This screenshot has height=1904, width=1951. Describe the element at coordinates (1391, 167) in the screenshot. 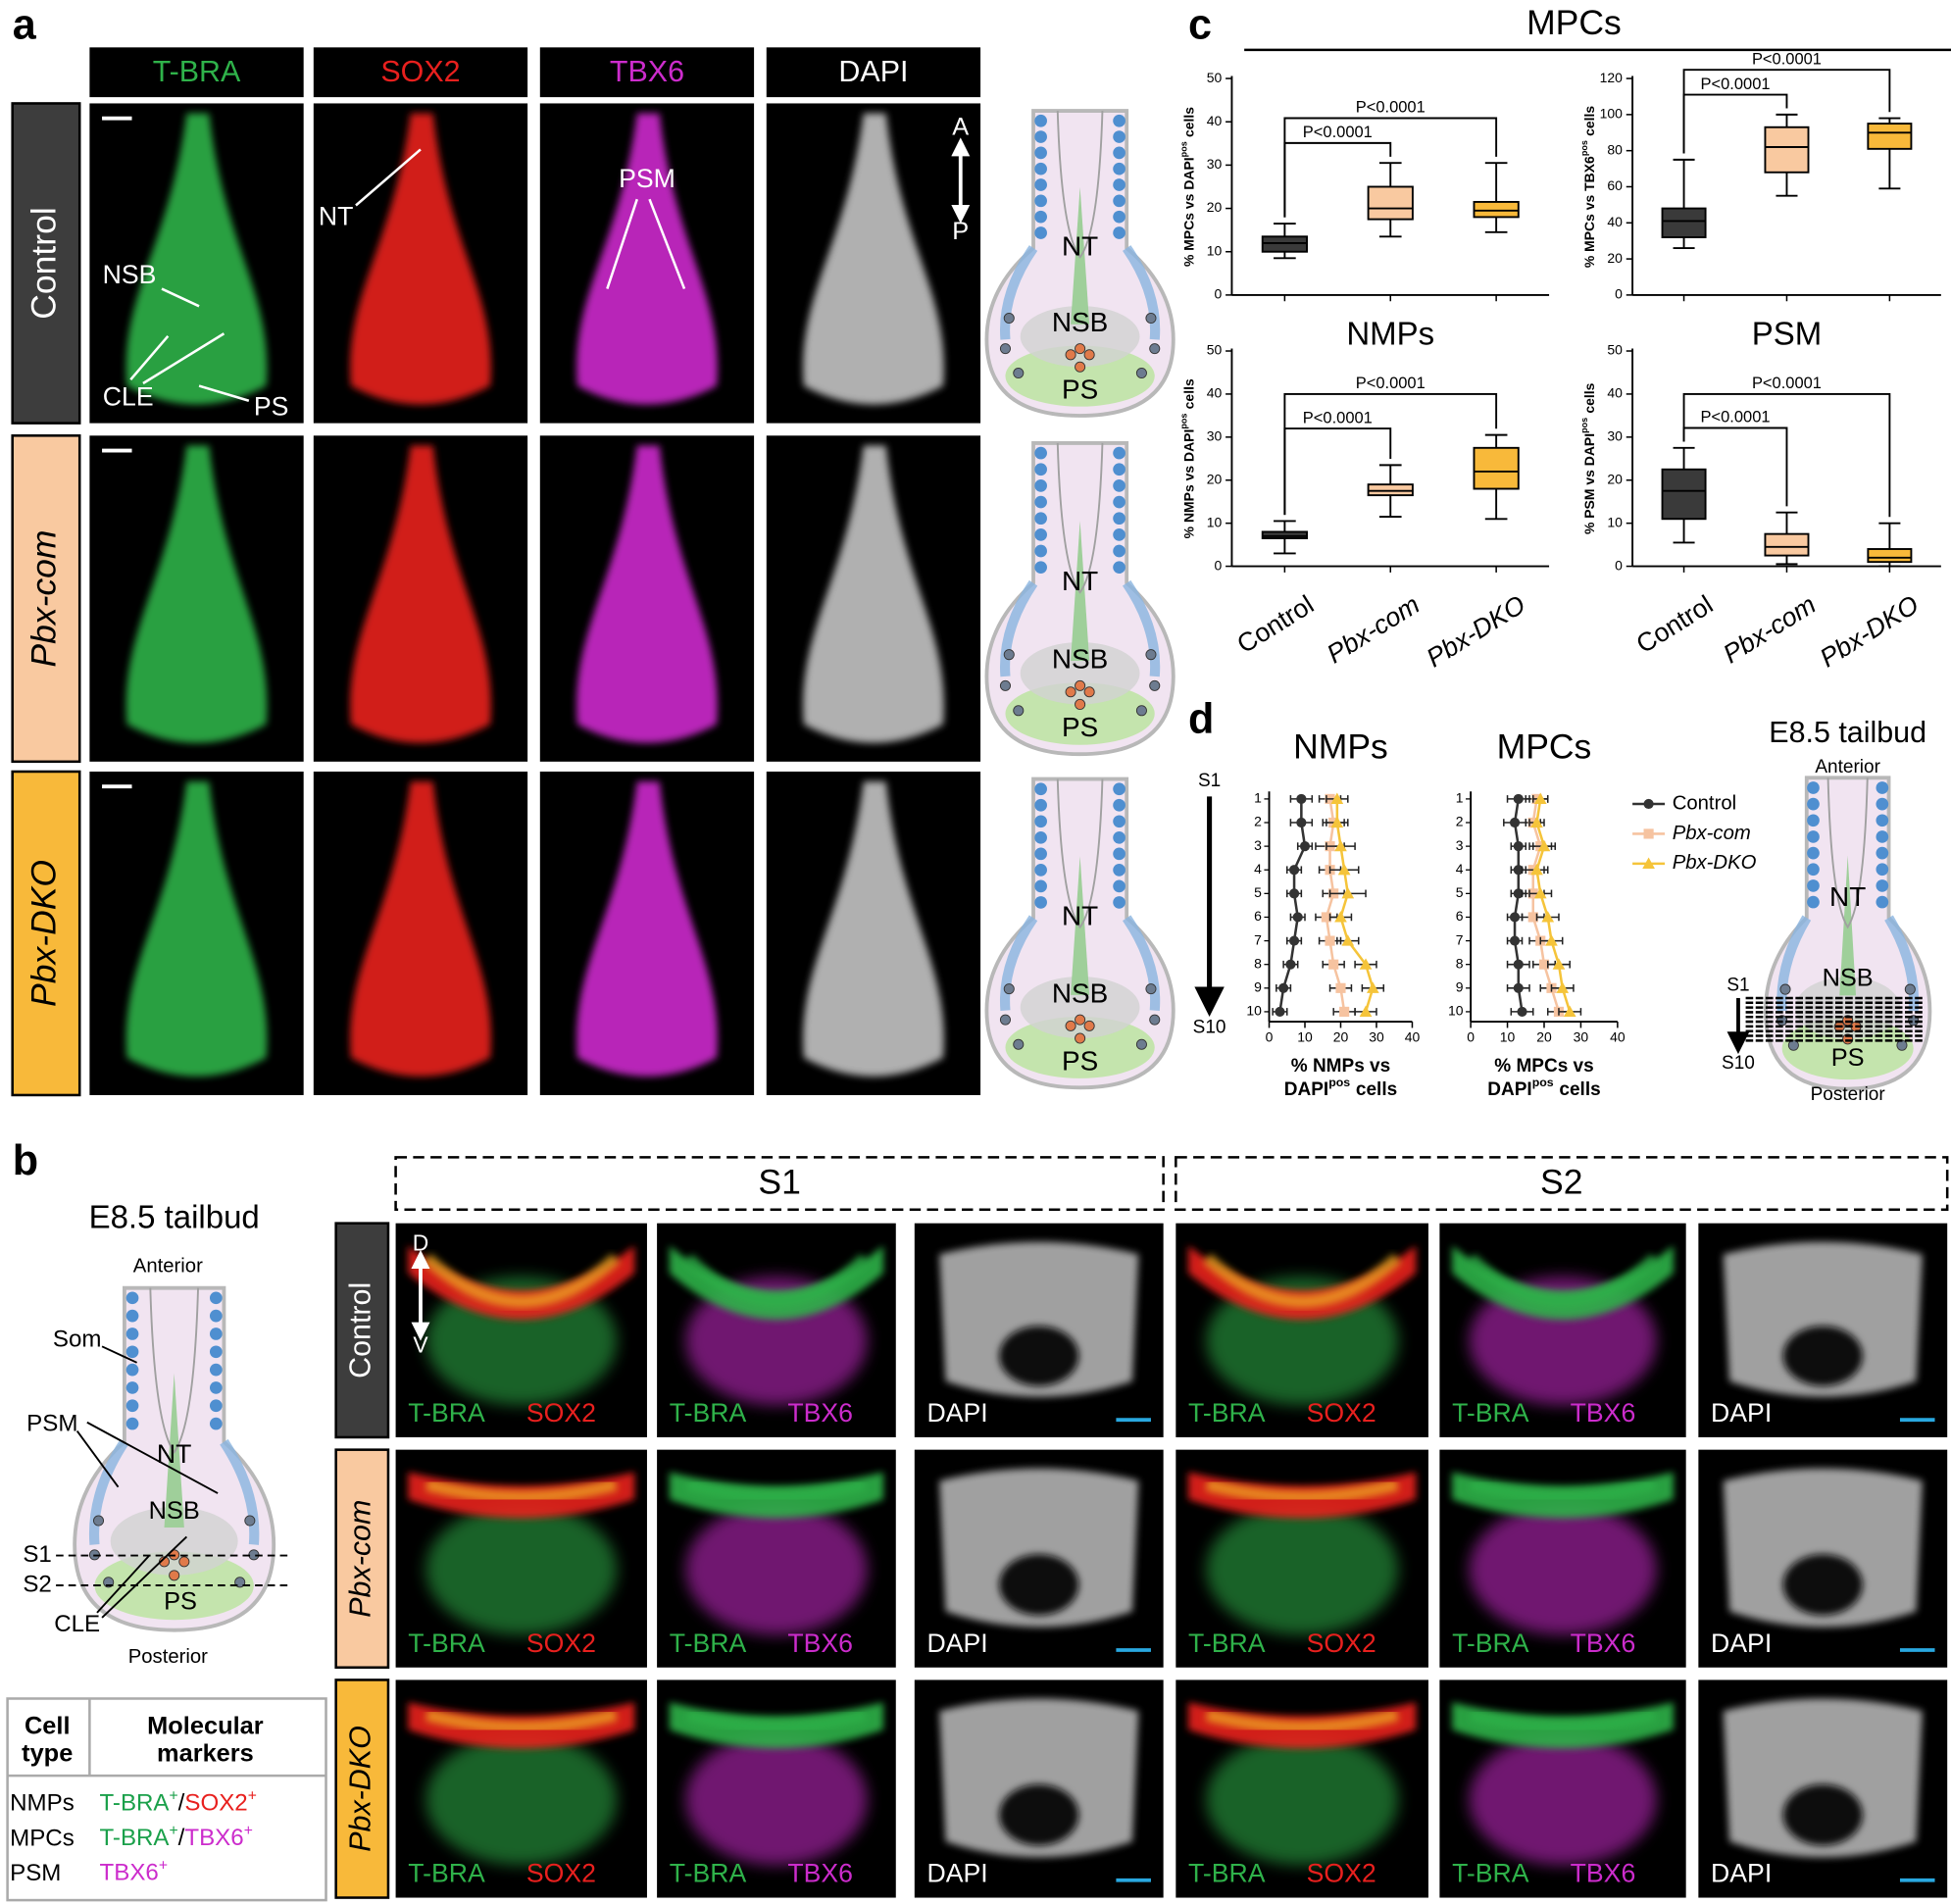

I see `significance-bracket` at that location.